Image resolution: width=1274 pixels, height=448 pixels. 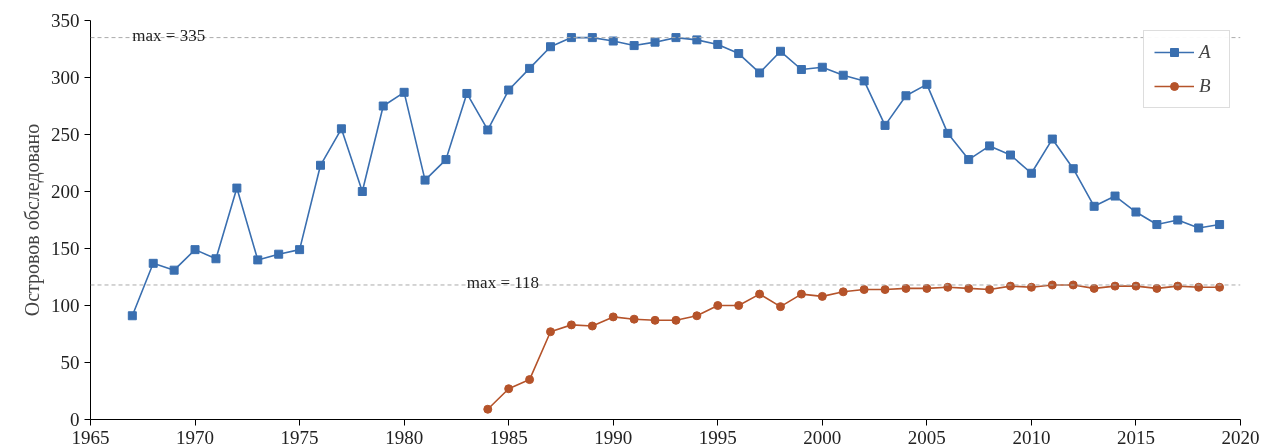 What do you see at coordinates (32, 220) in the screenshot?
I see `y-axis-title: Островов обследовано` at bounding box center [32, 220].